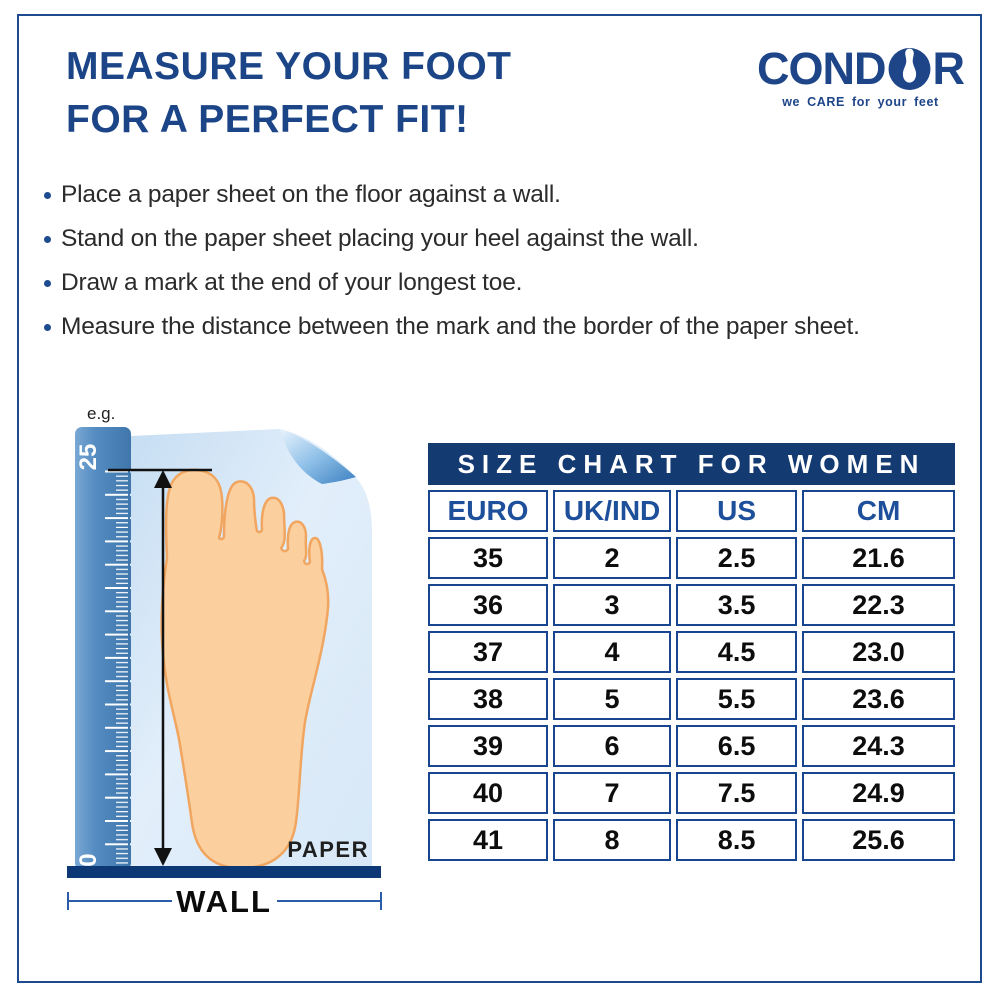 Image resolution: width=1000 pixels, height=1000 pixels. I want to click on column-header-us: US, so click(737, 511).